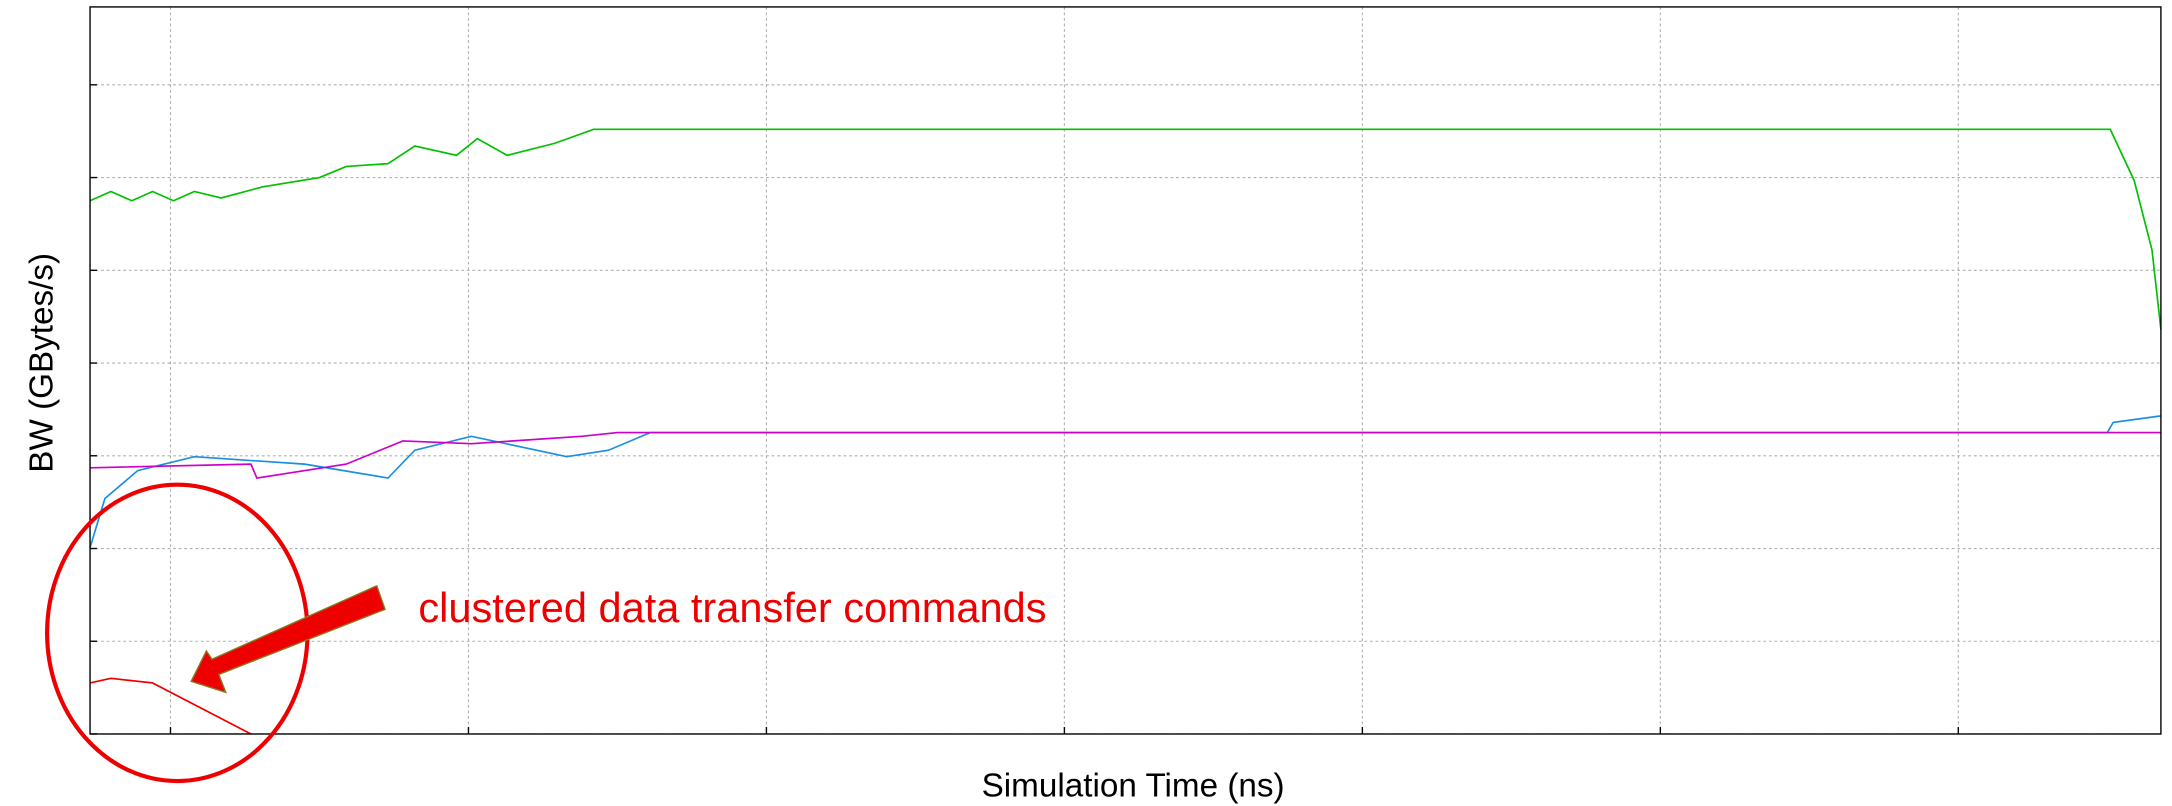  I want to click on annotation: clustered data transfer commands, so click(732, 607).